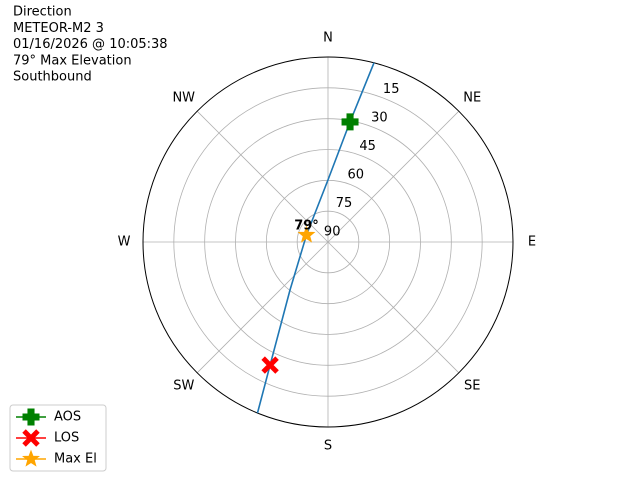  What do you see at coordinates (472, 97) in the screenshot?
I see `direction-label: NE` at bounding box center [472, 97].